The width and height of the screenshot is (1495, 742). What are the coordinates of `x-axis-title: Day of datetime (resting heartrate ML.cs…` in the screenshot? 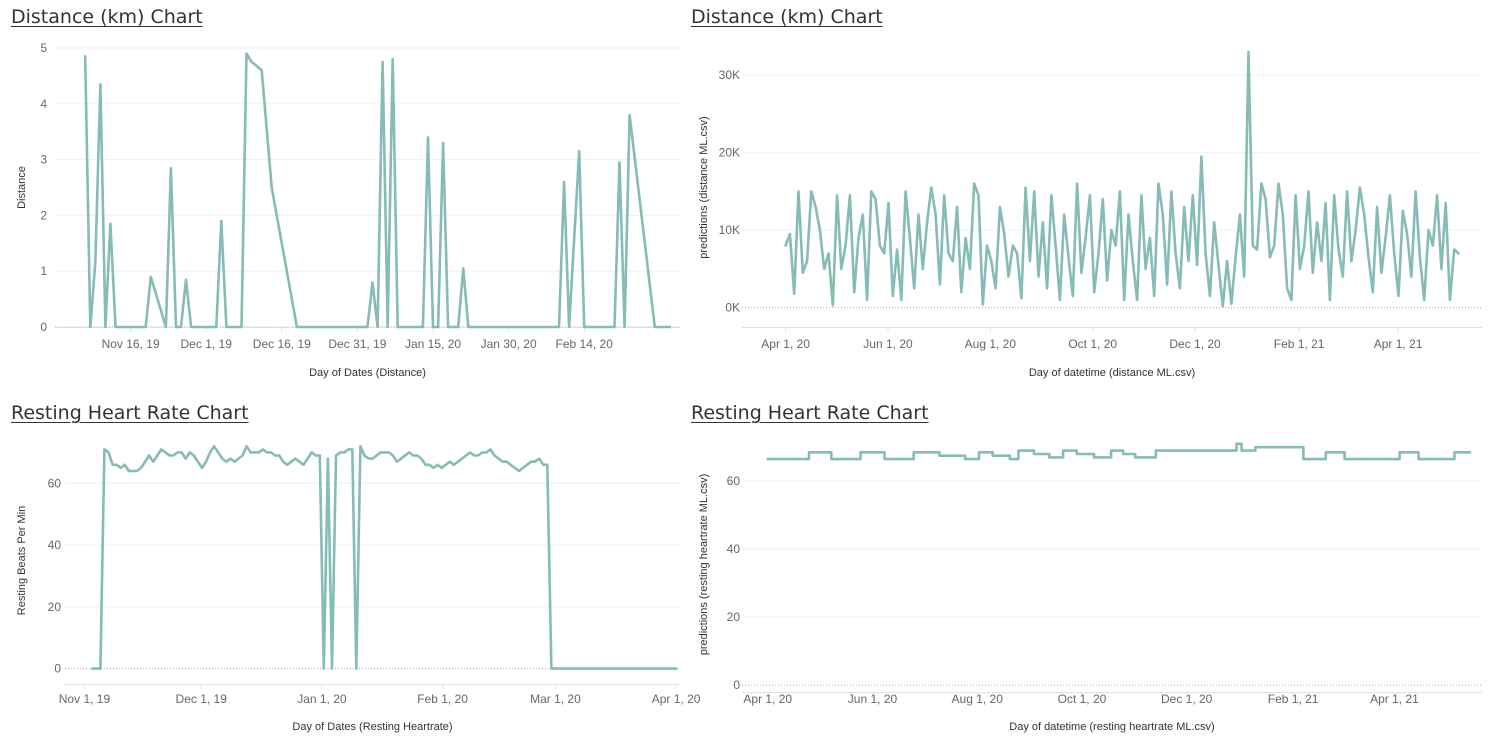 It's located at (1111, 727).